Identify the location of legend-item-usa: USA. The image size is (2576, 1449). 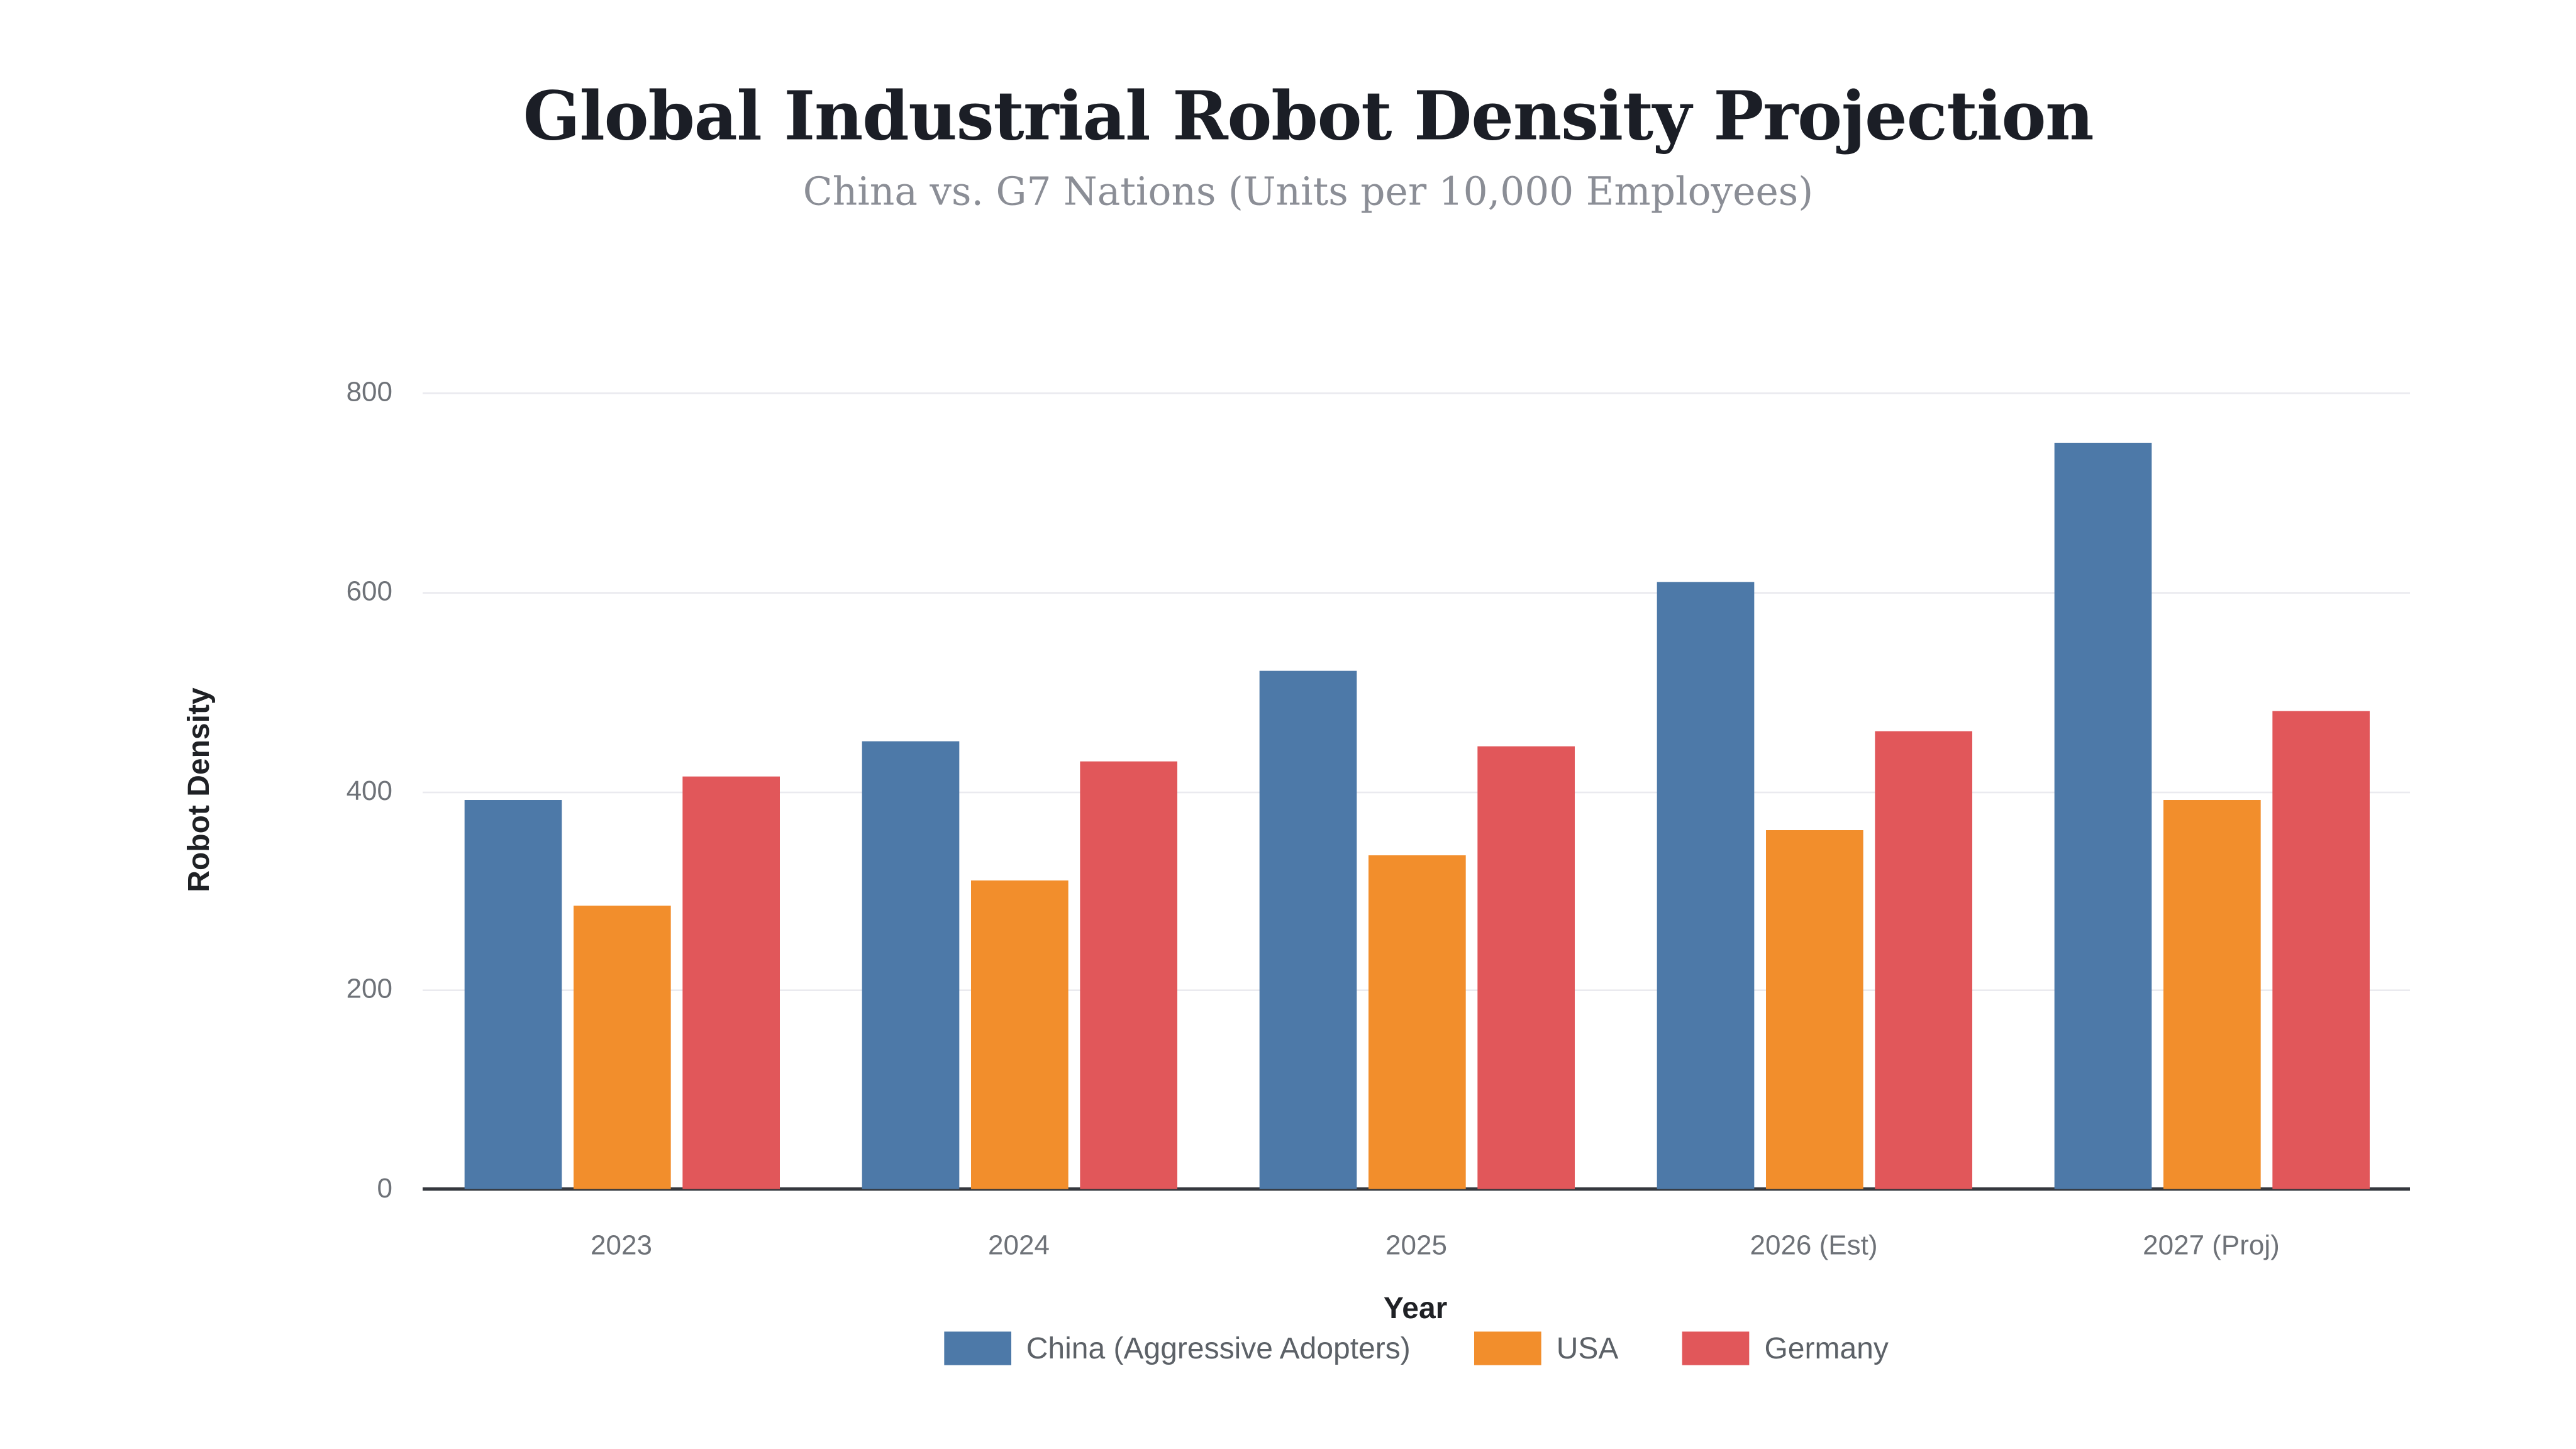
(1546, 1348).